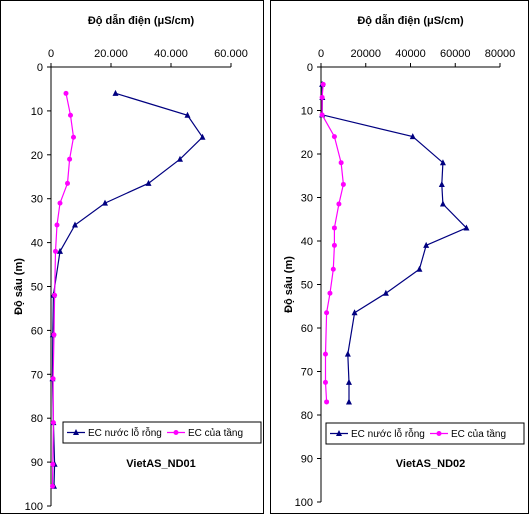 The image size is (529, 515). What do you see at coordinates (111, 54) in the screenshot?
I see `x-tick-label: 20.000` at bounding box center [111, 54].